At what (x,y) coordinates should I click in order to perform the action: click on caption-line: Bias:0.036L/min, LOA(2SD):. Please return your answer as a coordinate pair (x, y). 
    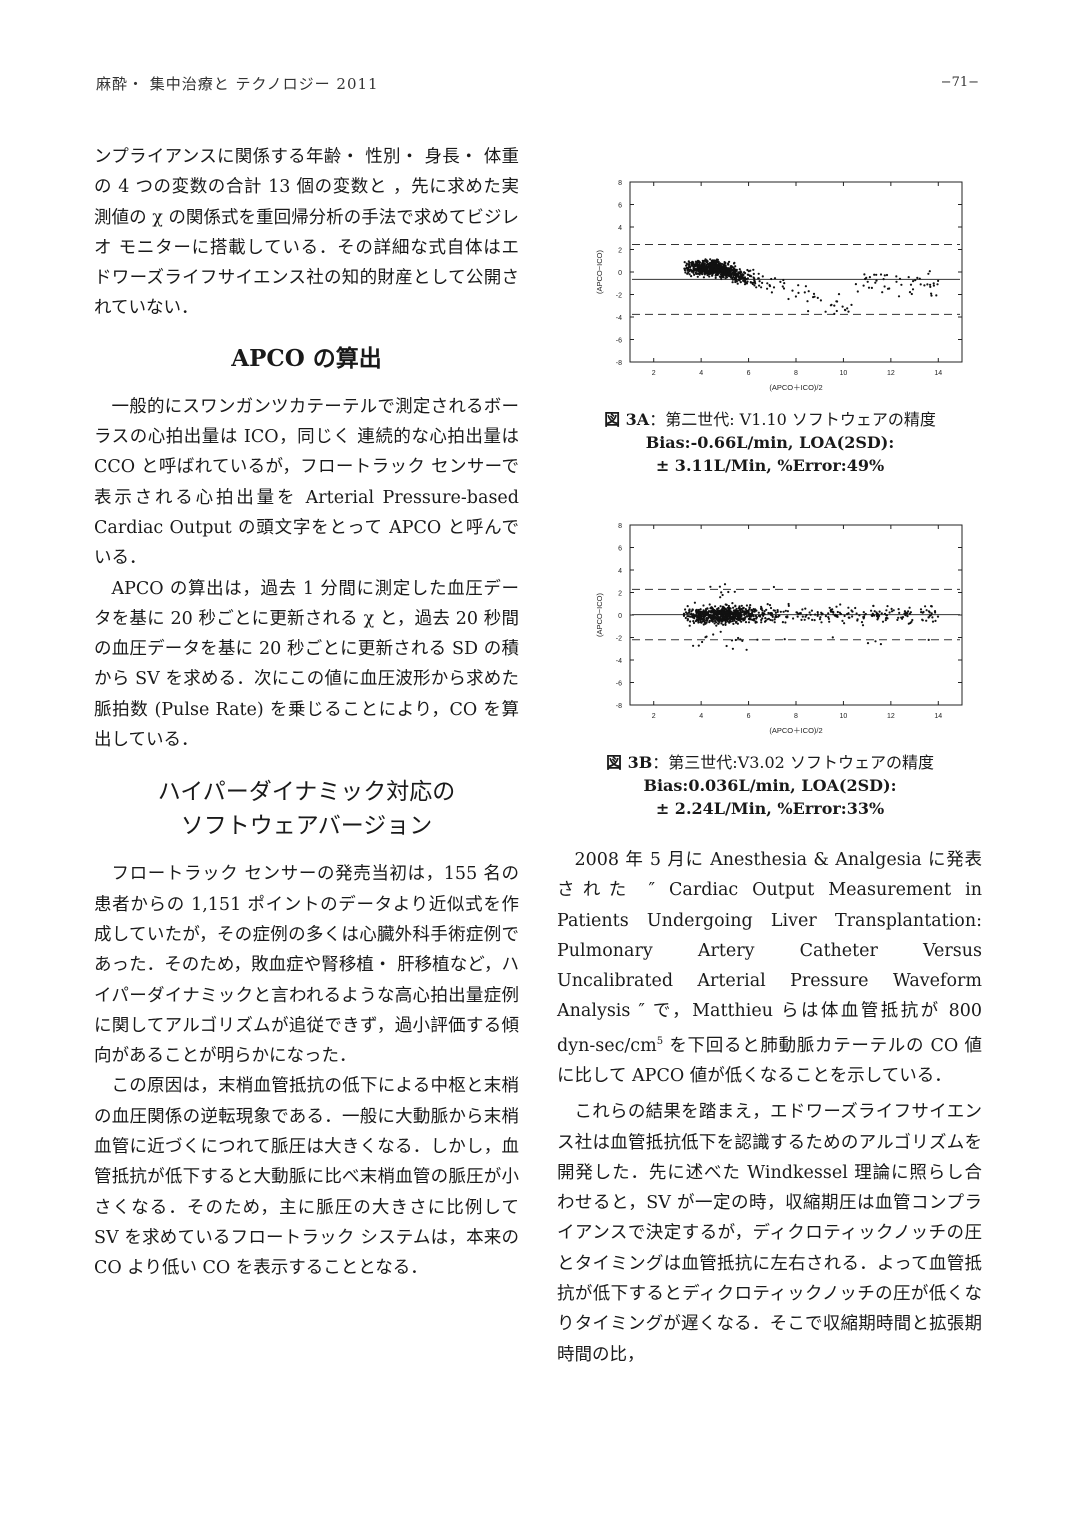
    Looking at the image, I should click on (770, 785).